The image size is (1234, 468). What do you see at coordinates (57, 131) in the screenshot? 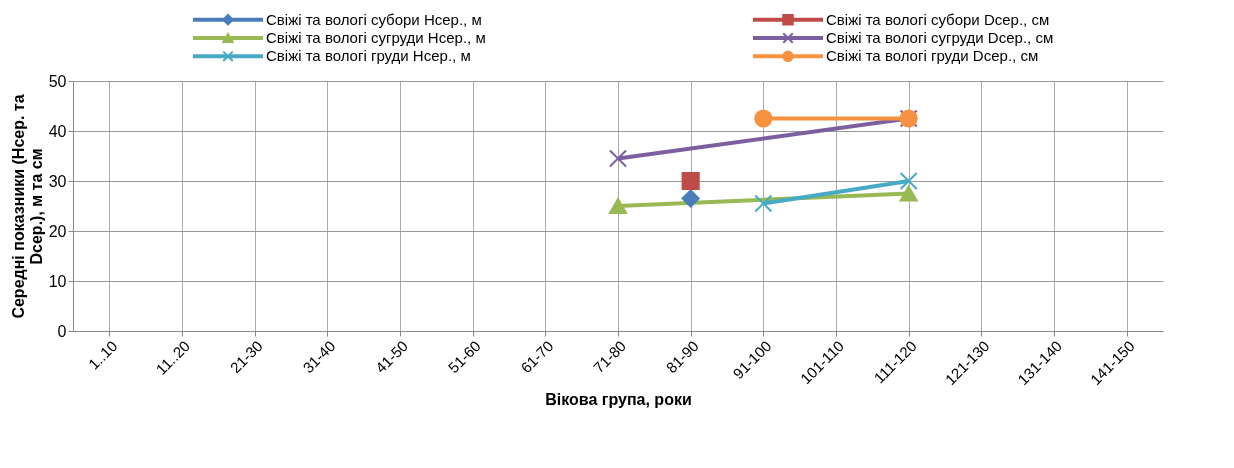
I see `y-tick-label: 40` at bounding box center [57, 131].